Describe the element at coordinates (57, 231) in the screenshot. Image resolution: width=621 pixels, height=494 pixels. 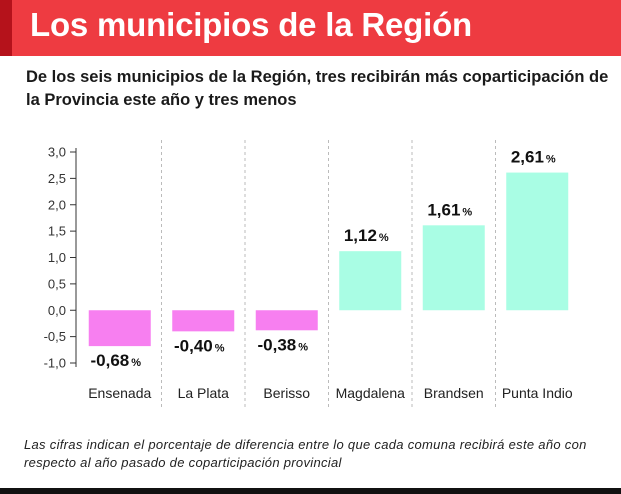
I see `y-tick-label: 1,5` at that location.